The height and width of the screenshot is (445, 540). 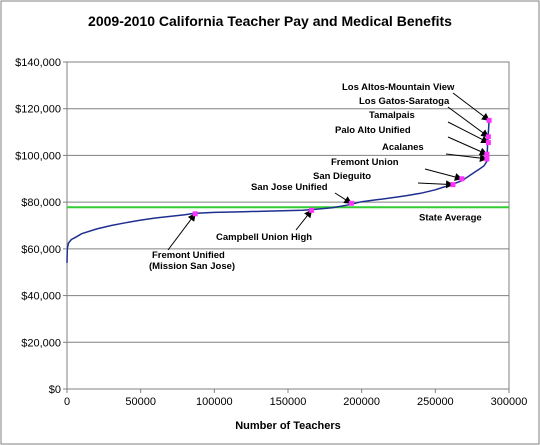 I want to click on annotation: Los Altos-Mountain View, so click(x=417, y=102).